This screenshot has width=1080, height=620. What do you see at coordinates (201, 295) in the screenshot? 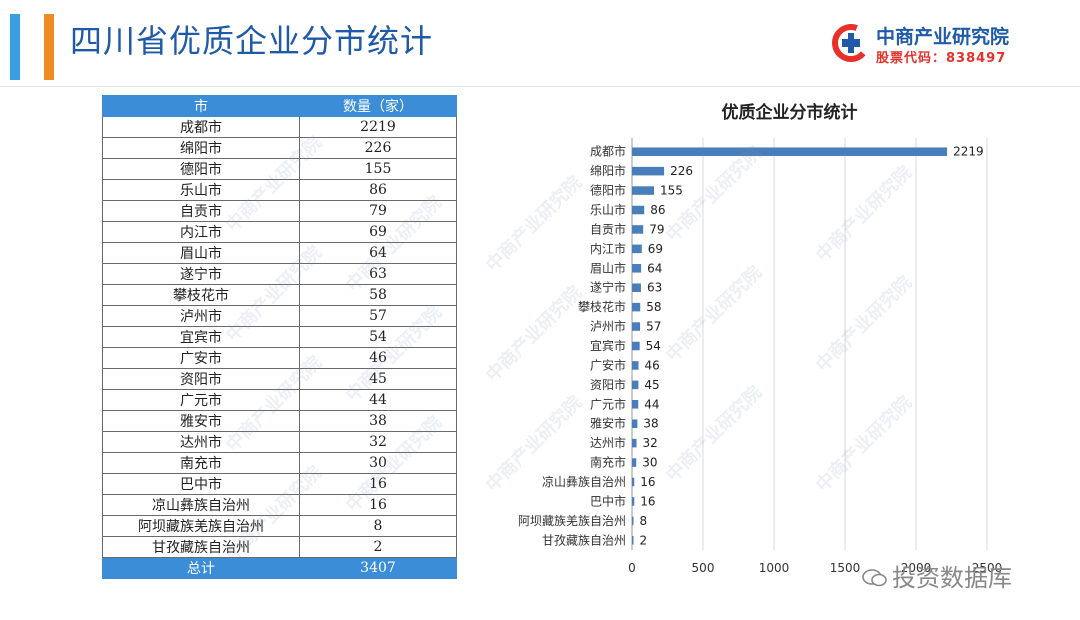
I see `table-cell-city: 攀枝花市` at bounding box center [201, 295].